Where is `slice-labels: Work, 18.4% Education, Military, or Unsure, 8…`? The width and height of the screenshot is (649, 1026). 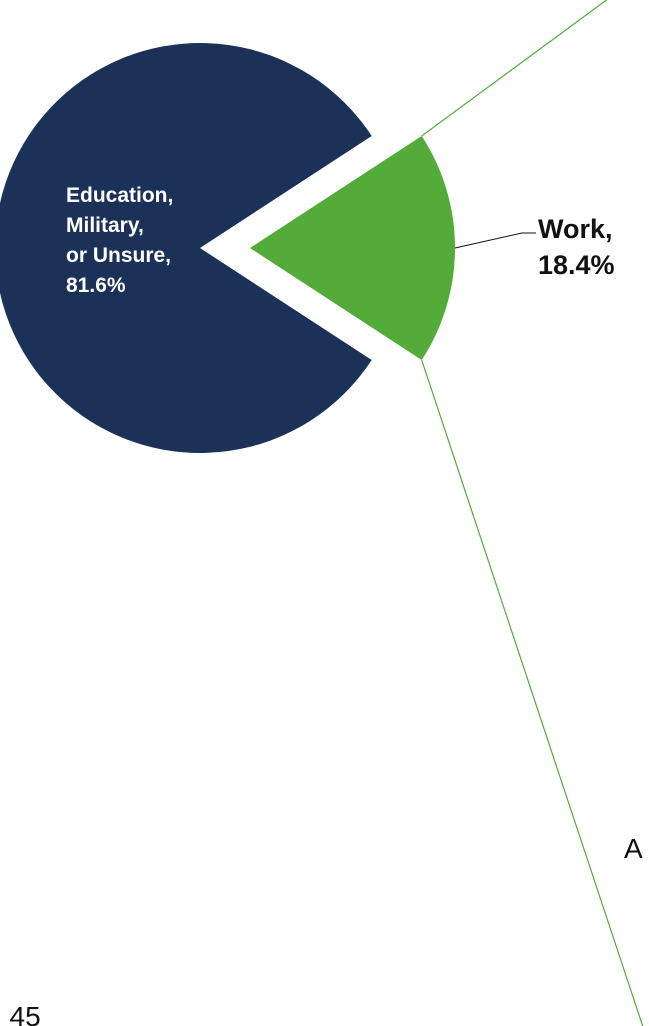 slice-labels: Work, 18.4% Education, Military, or Unsure, 8… is located at coordinates (340, 240).